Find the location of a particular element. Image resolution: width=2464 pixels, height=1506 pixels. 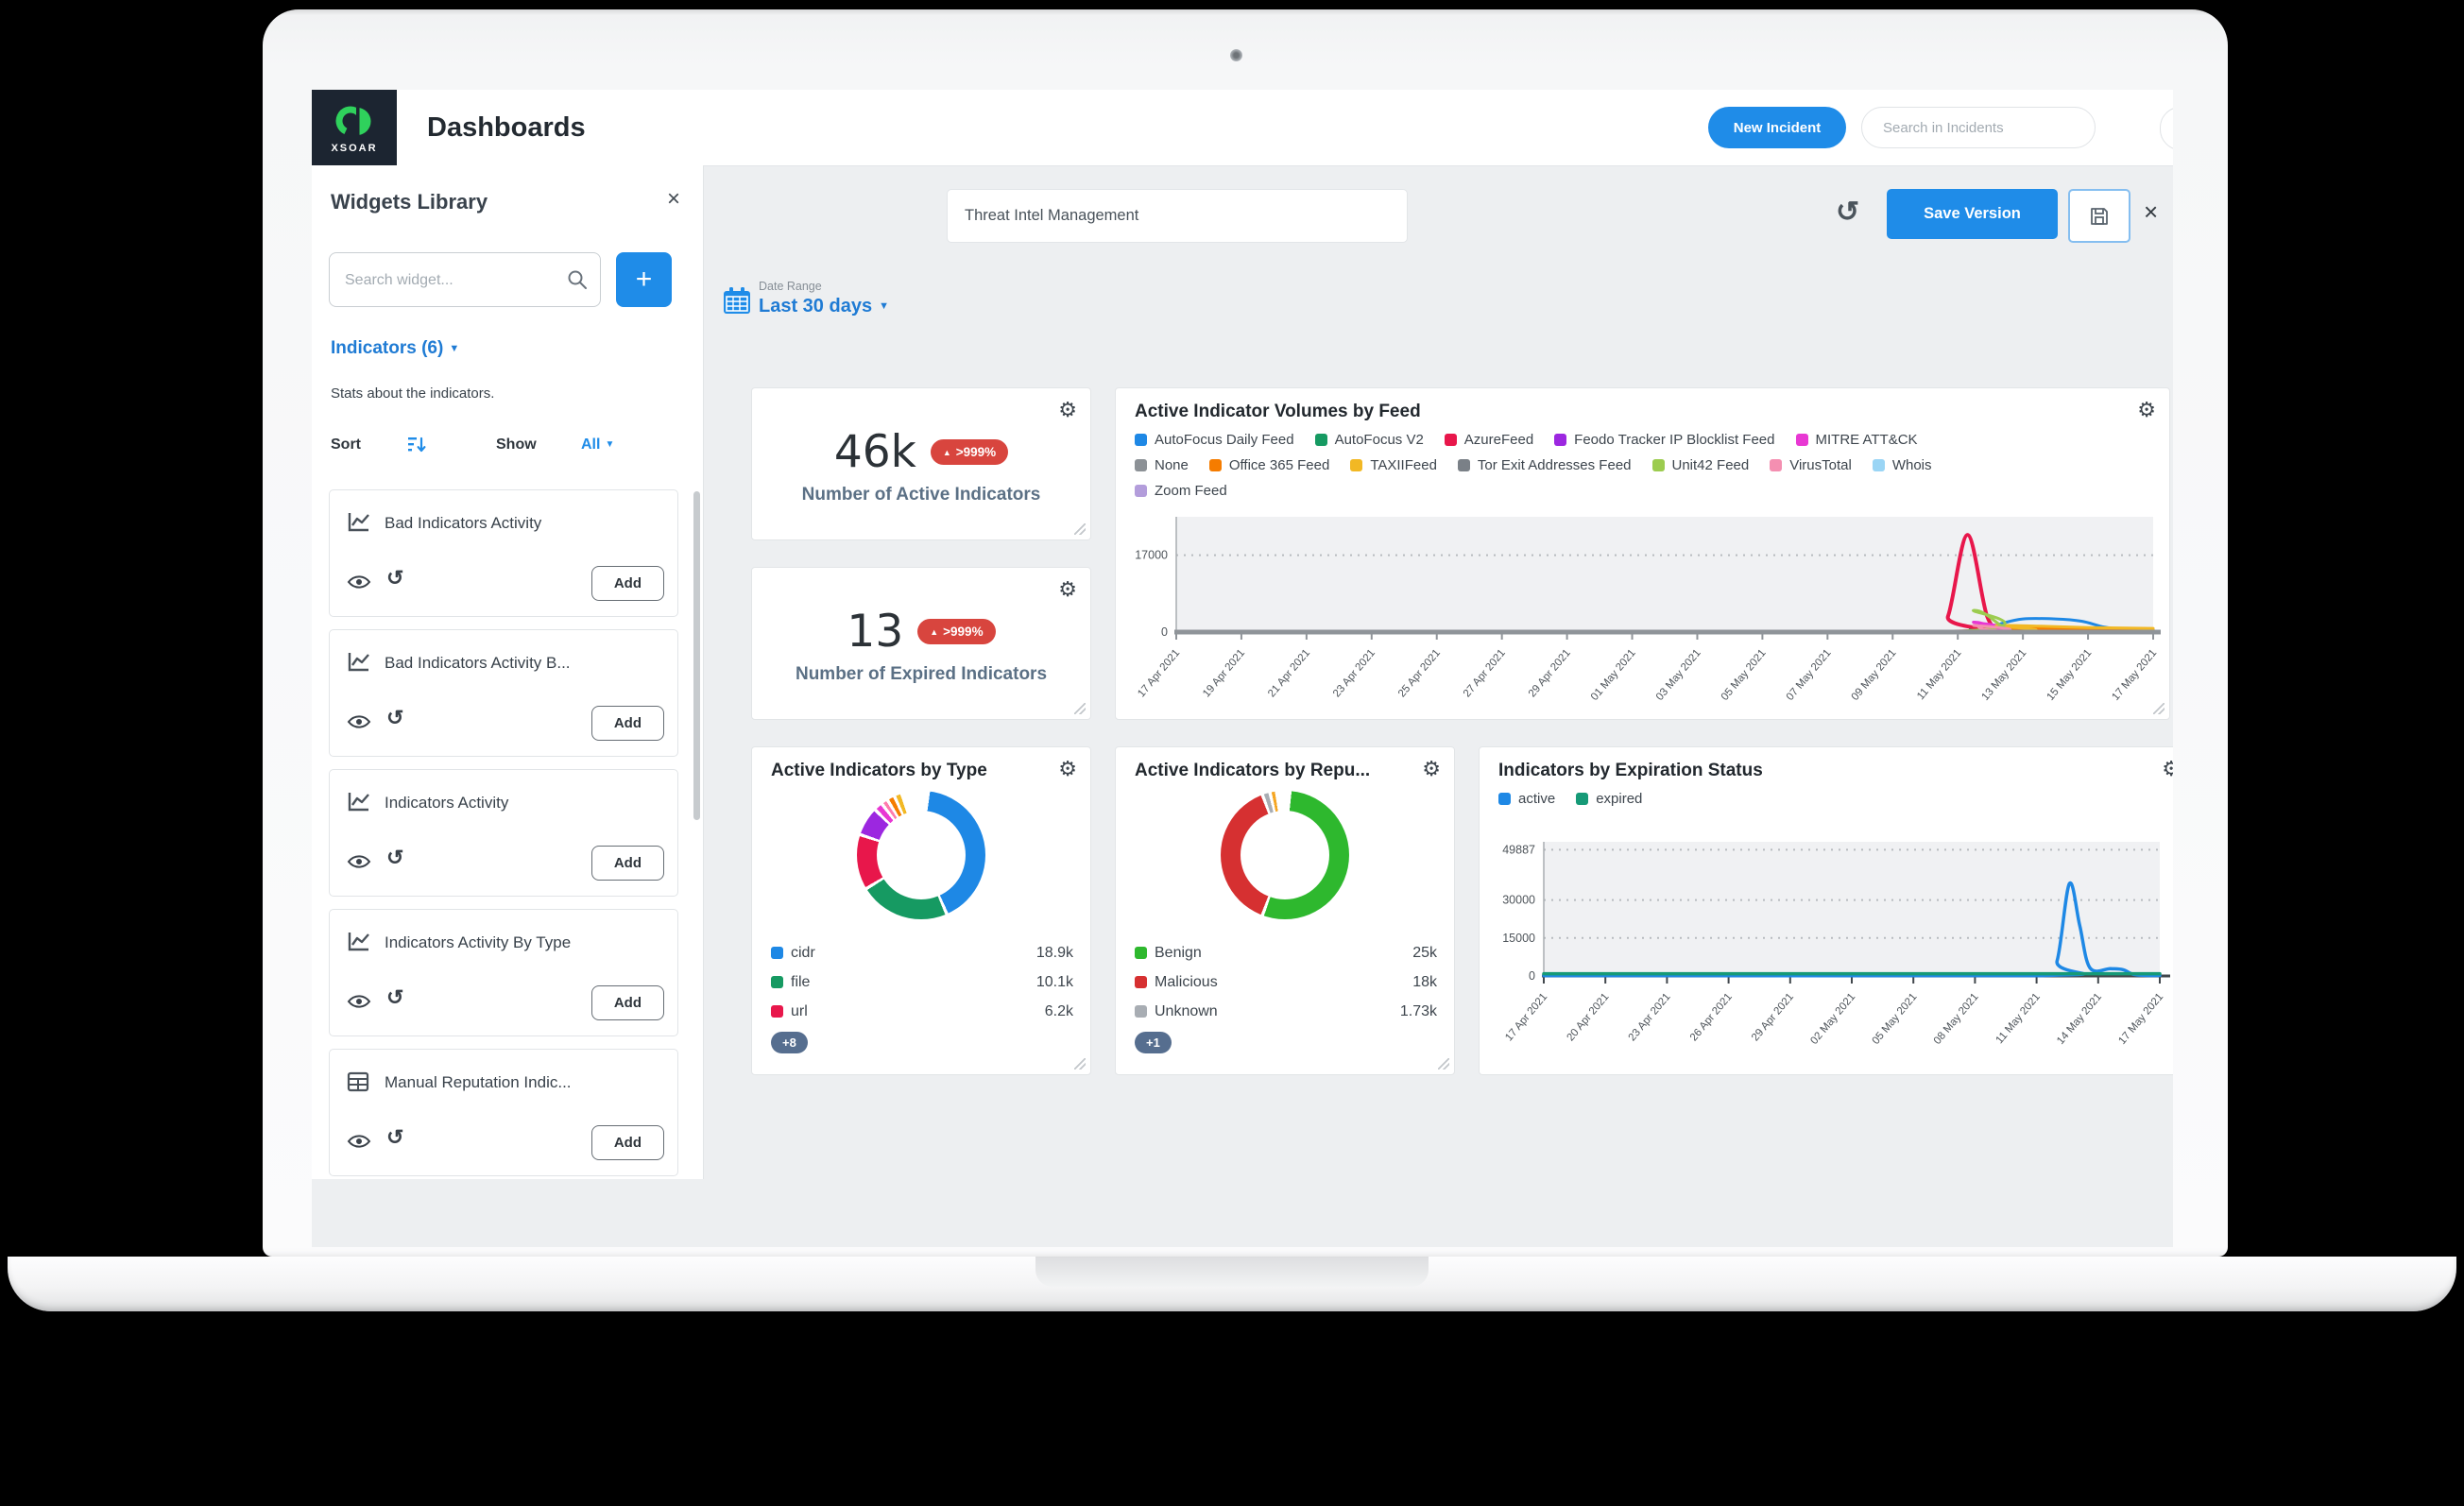

legend-label: Benign is located at coordinates (1168, 953).